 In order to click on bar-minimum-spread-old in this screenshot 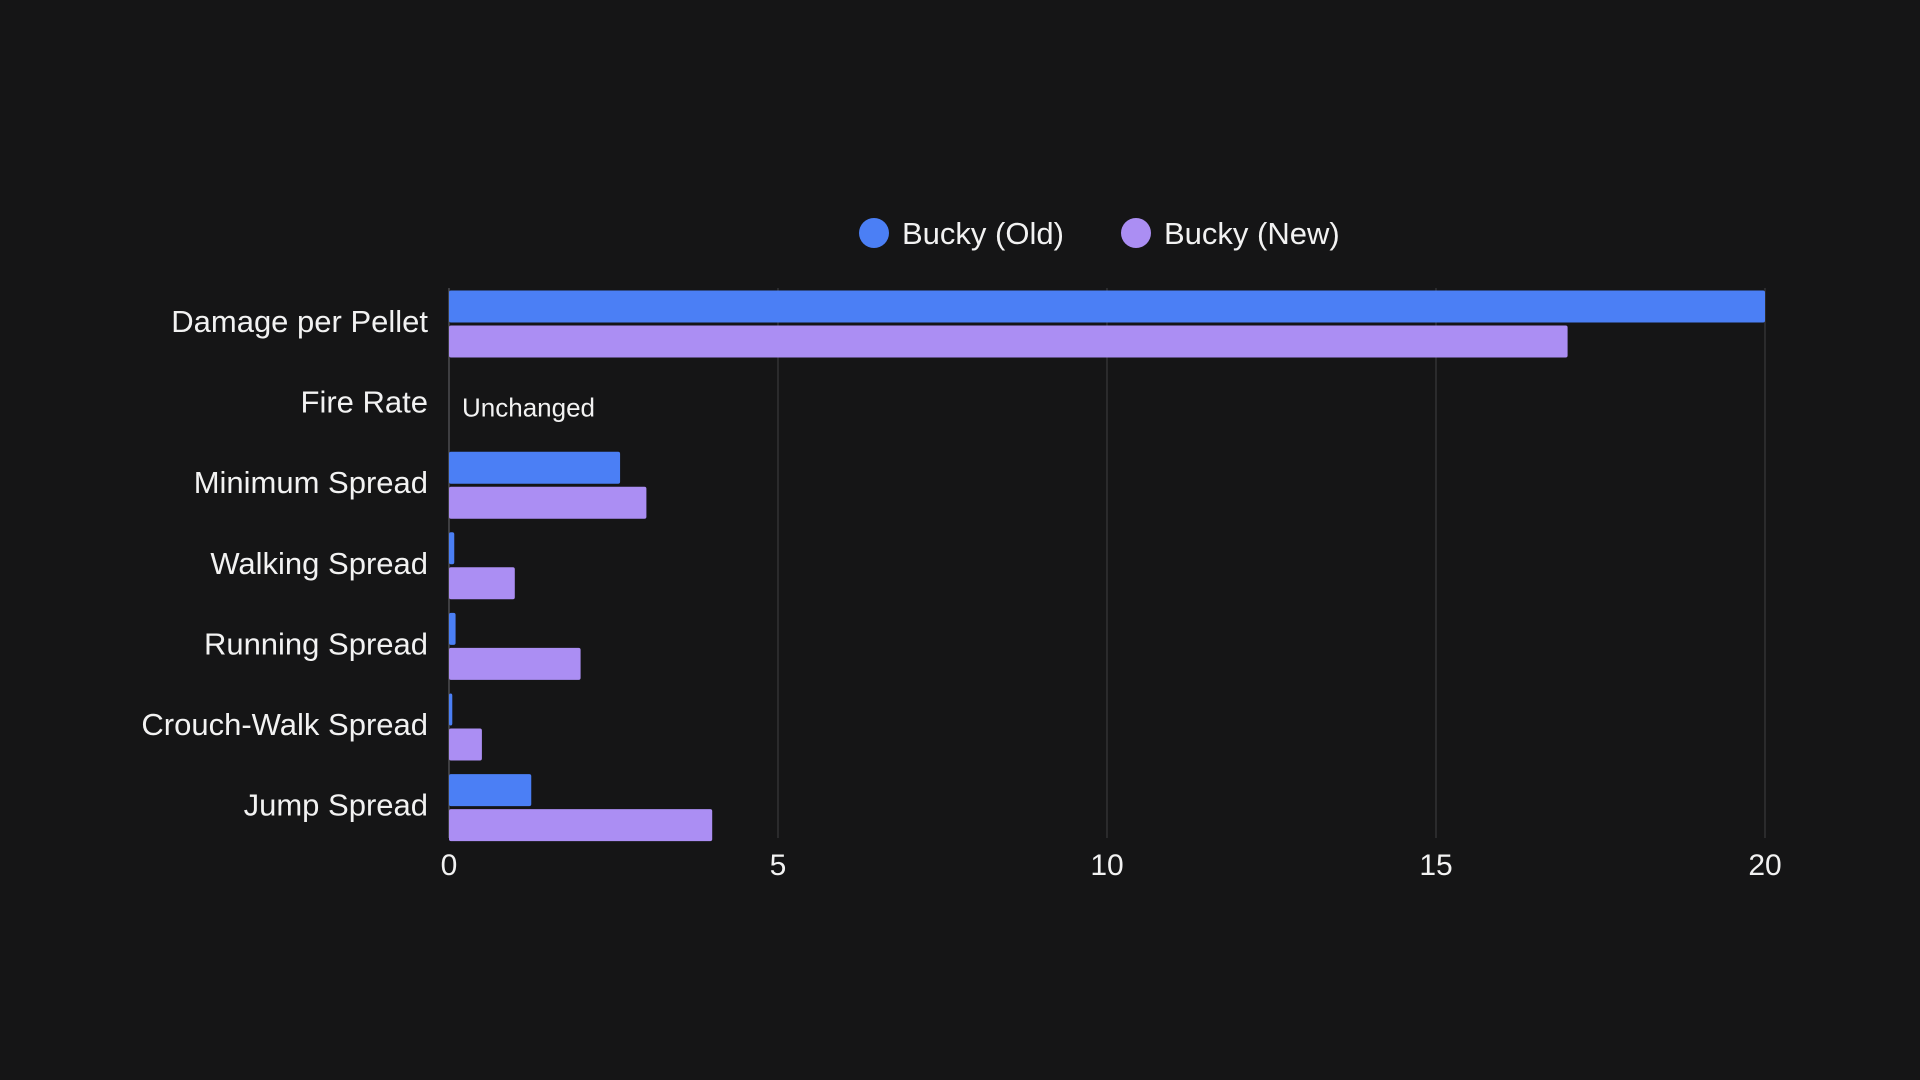, I will do `click(535, 467)`.